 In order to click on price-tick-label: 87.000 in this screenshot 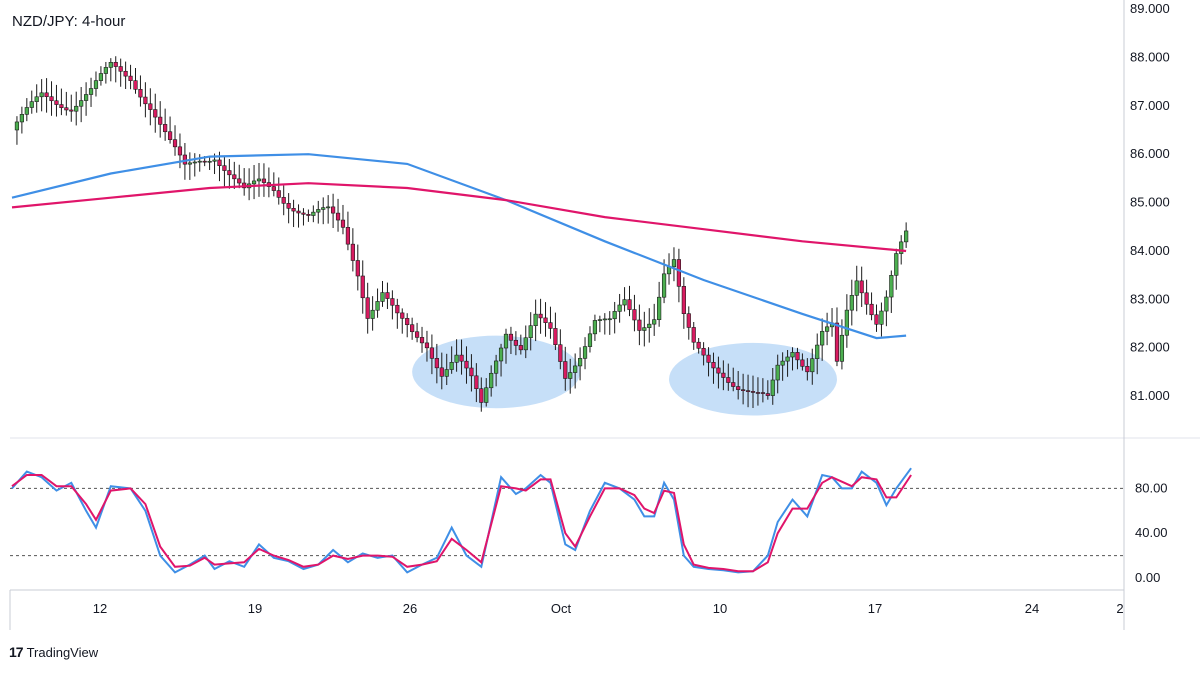, I will do `click(1150, 105)`.